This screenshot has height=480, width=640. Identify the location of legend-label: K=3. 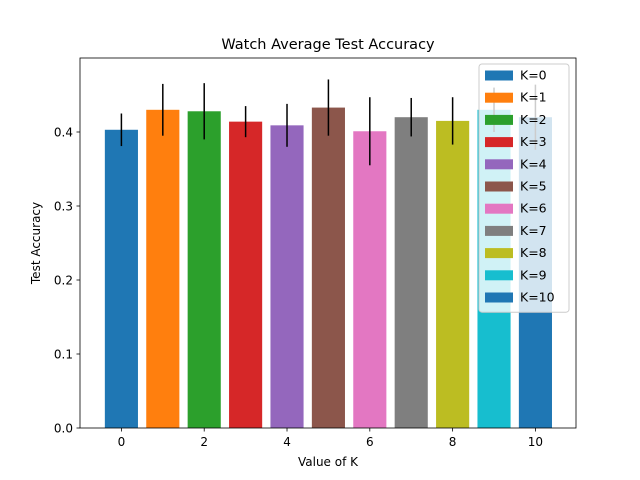
(533, 141).